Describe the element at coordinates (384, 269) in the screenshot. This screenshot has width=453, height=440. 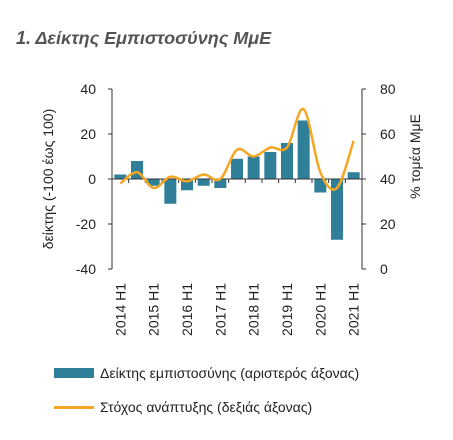
I see `right-tick-label: 0` at that location.